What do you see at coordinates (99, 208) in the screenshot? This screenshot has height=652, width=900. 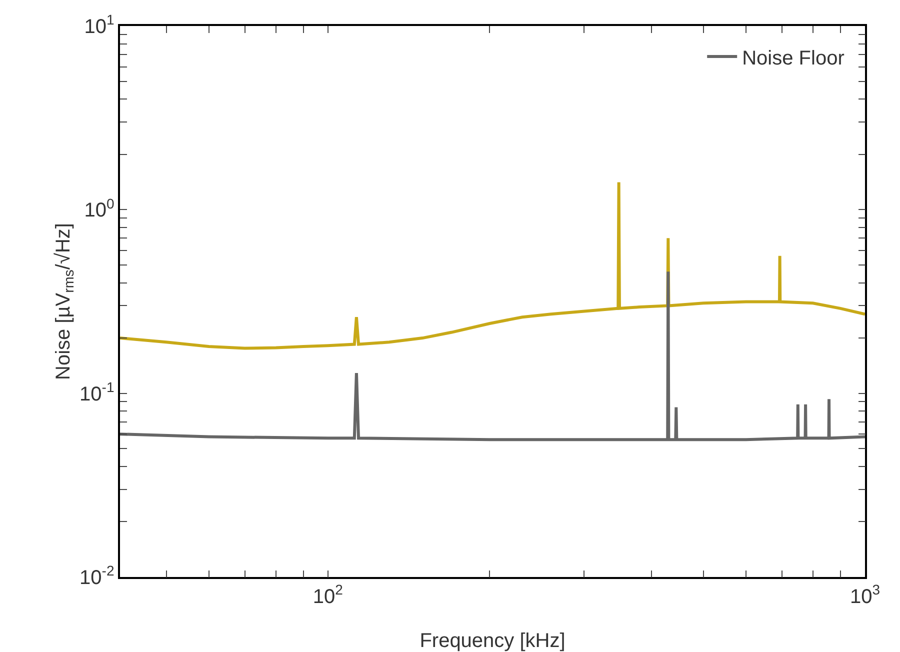 I see `y-tick-label: 10$^{0}$` at bounding box center [99, 208].